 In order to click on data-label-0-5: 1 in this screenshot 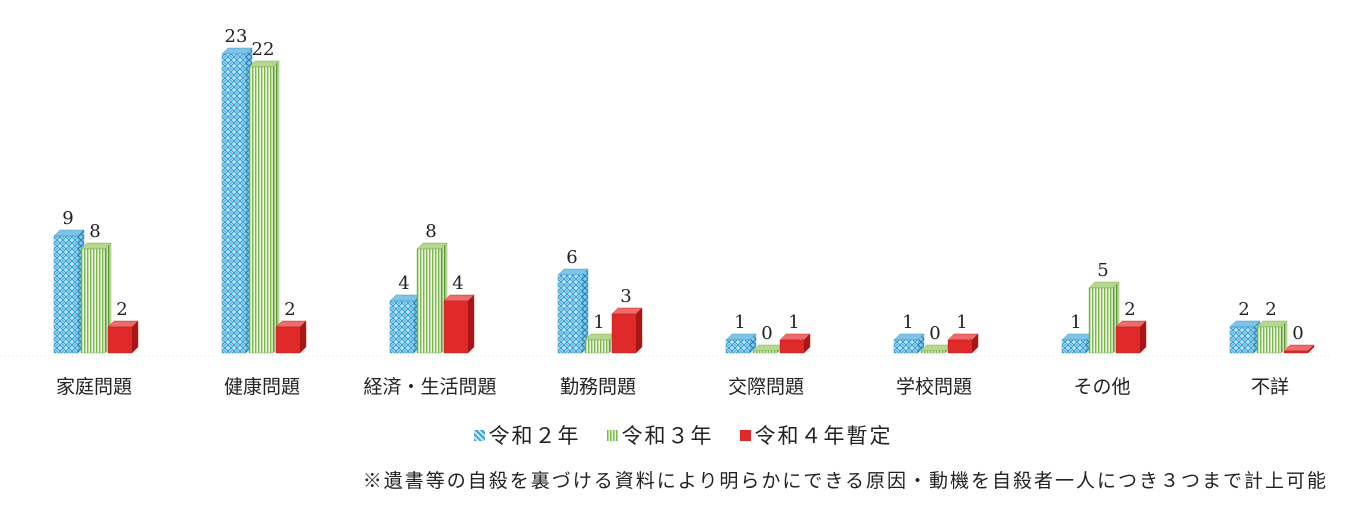, I will do `click(907, 322)`.